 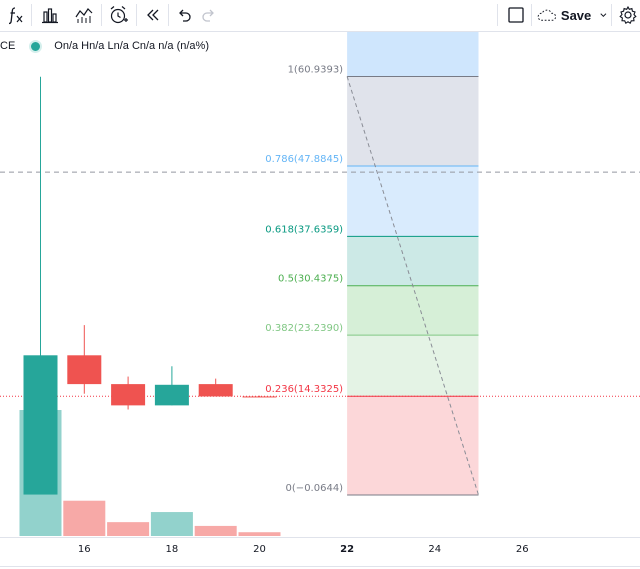 I want to click on save-button: Save, so click(x=572, y=15).